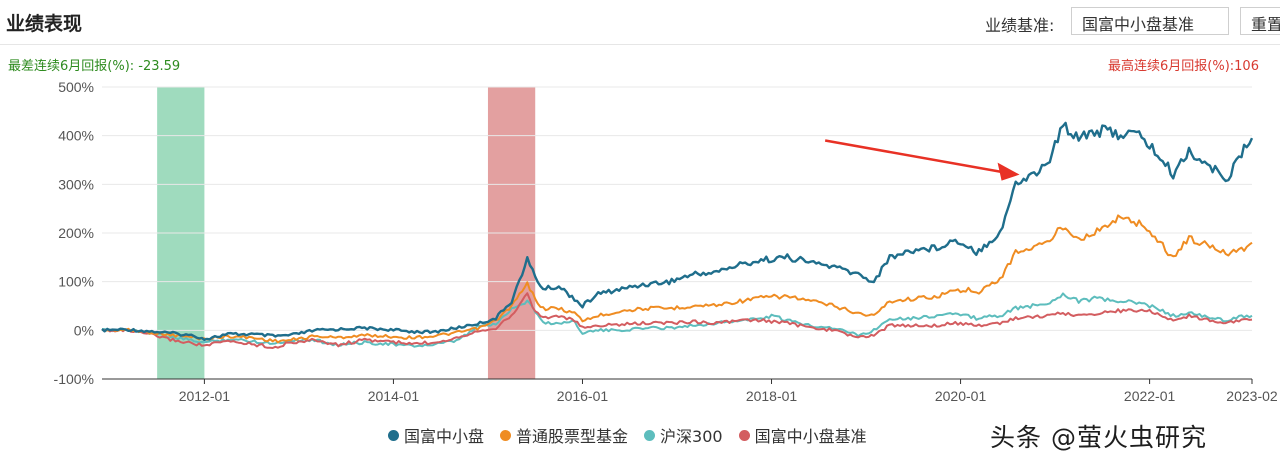 The width and height of the screenshot is (1280, 462). I want to click on worst-6m-return: 最差连续6月回报(%): -23.59, so click(94, 64).